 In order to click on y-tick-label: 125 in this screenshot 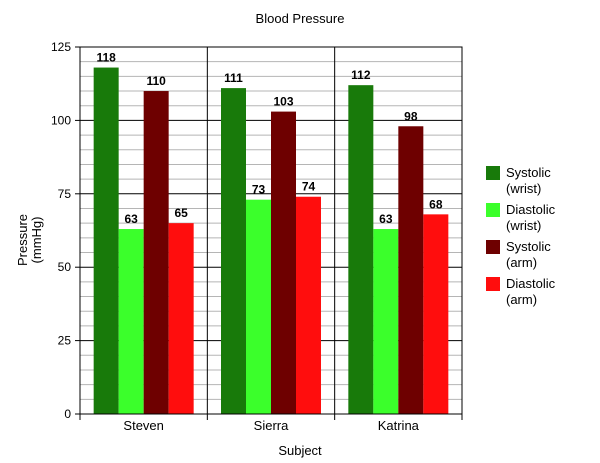, I will do `click(61, 47)`.